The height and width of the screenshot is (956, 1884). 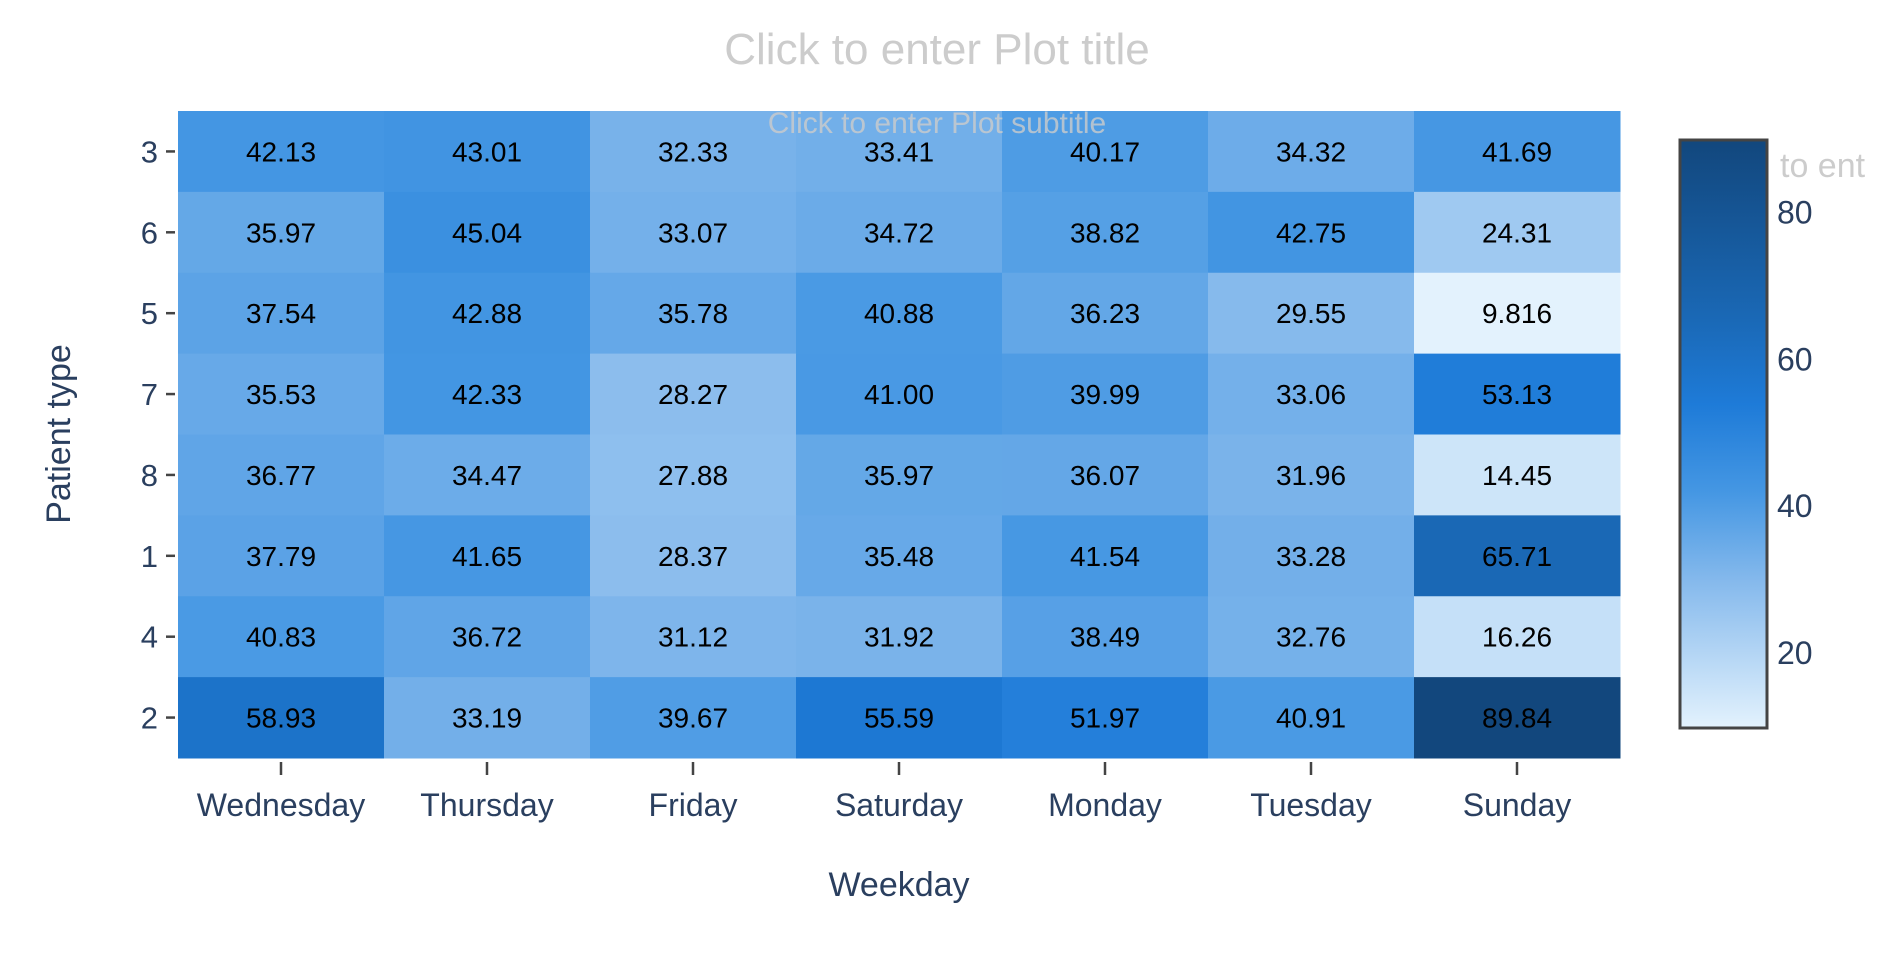 I want to click on cell-label: 9.816, so click(x=1517, y=313).